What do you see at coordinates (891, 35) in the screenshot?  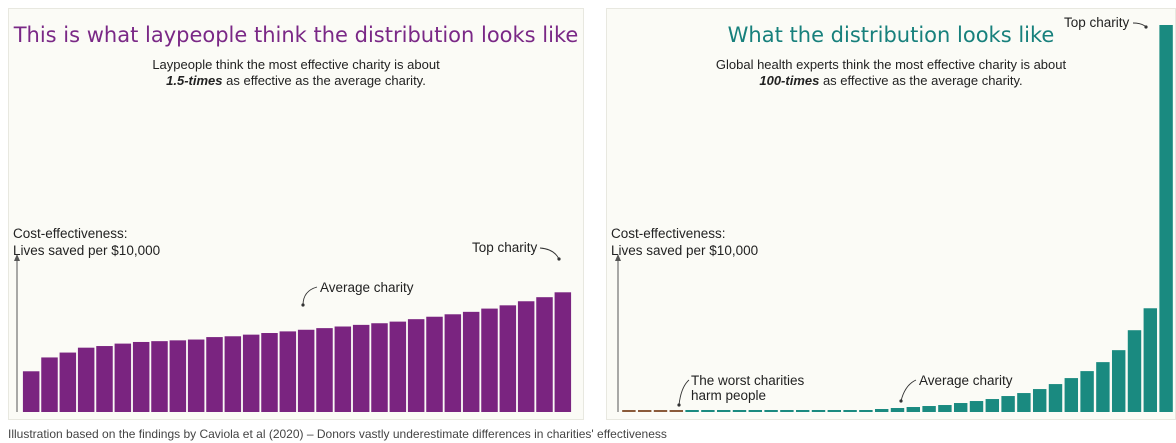 I see `chart-title: What the distribution looks like` at bounding box center [891, 35].